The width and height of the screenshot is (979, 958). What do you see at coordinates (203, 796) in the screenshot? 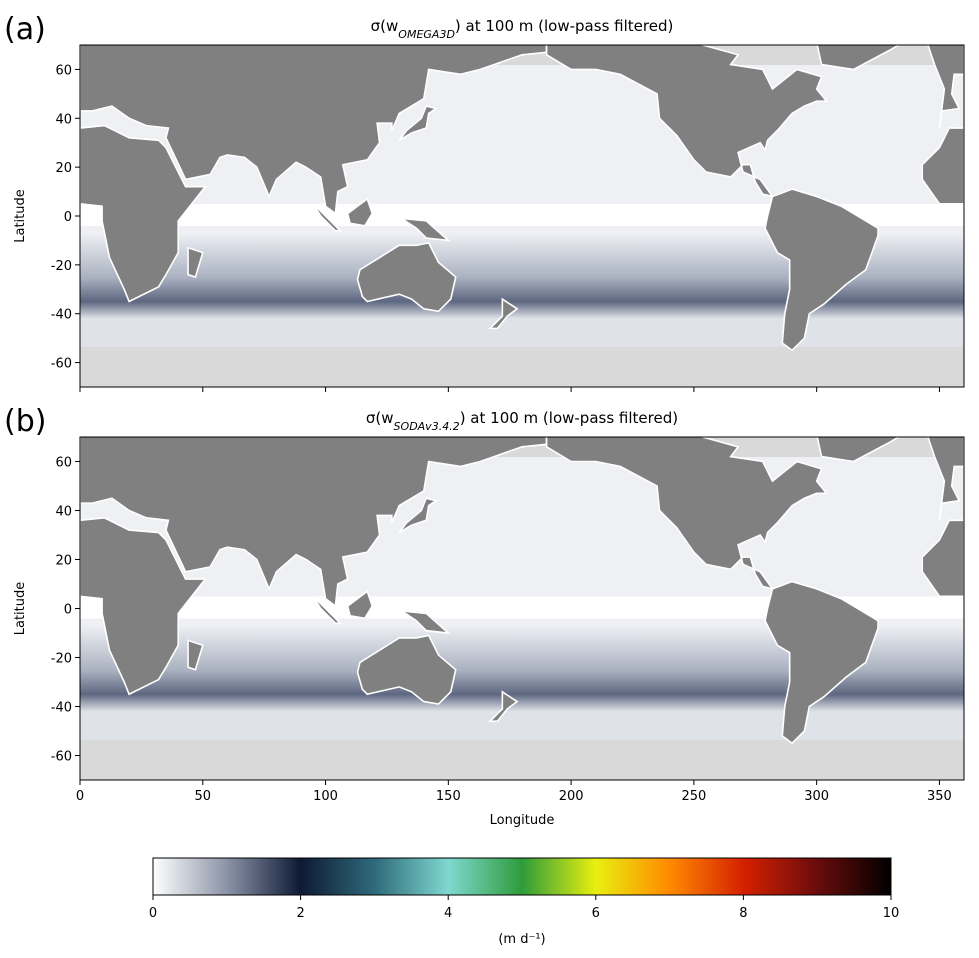
I see `x-tick-label: 50` at bounding box center [203, 796].